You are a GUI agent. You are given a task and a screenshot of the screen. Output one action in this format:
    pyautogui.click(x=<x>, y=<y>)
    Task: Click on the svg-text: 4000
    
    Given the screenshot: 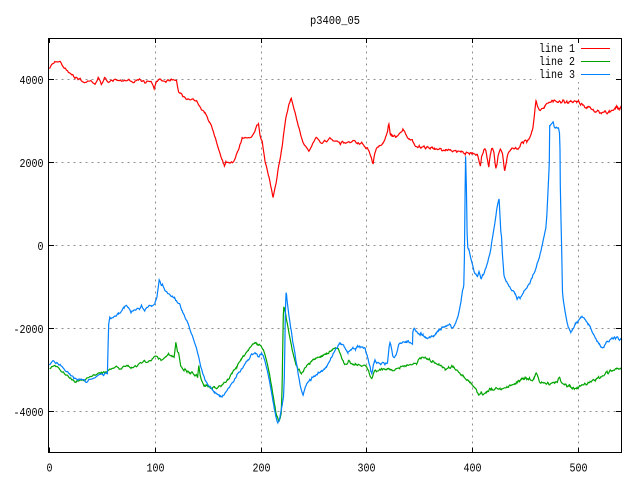 What is the action you would take?
    pyautogui.click(x=32, y=81)
    